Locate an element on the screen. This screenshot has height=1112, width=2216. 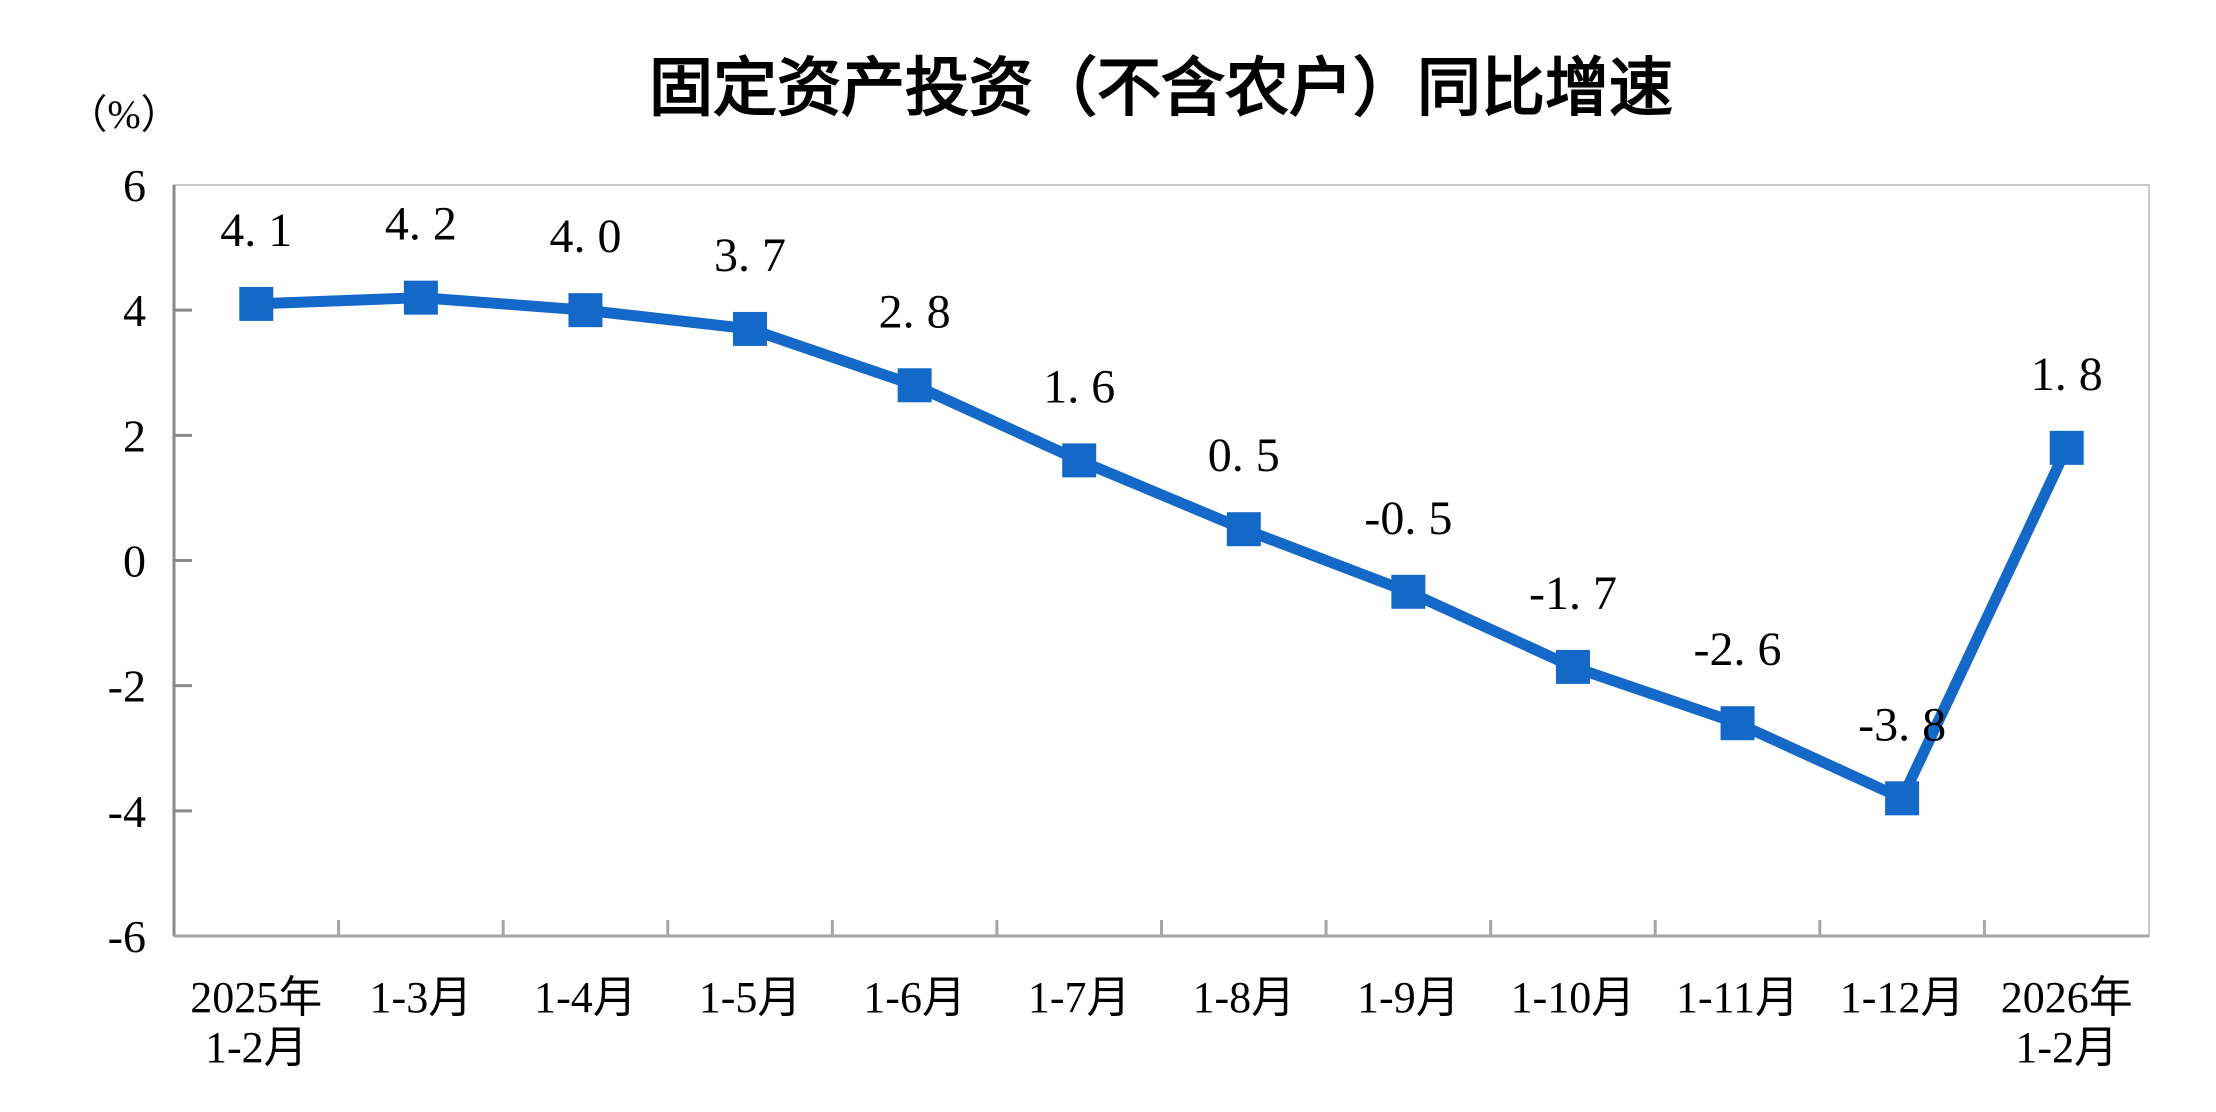
y-axis-tick-label: 4 is located at coordinates (134, 310).